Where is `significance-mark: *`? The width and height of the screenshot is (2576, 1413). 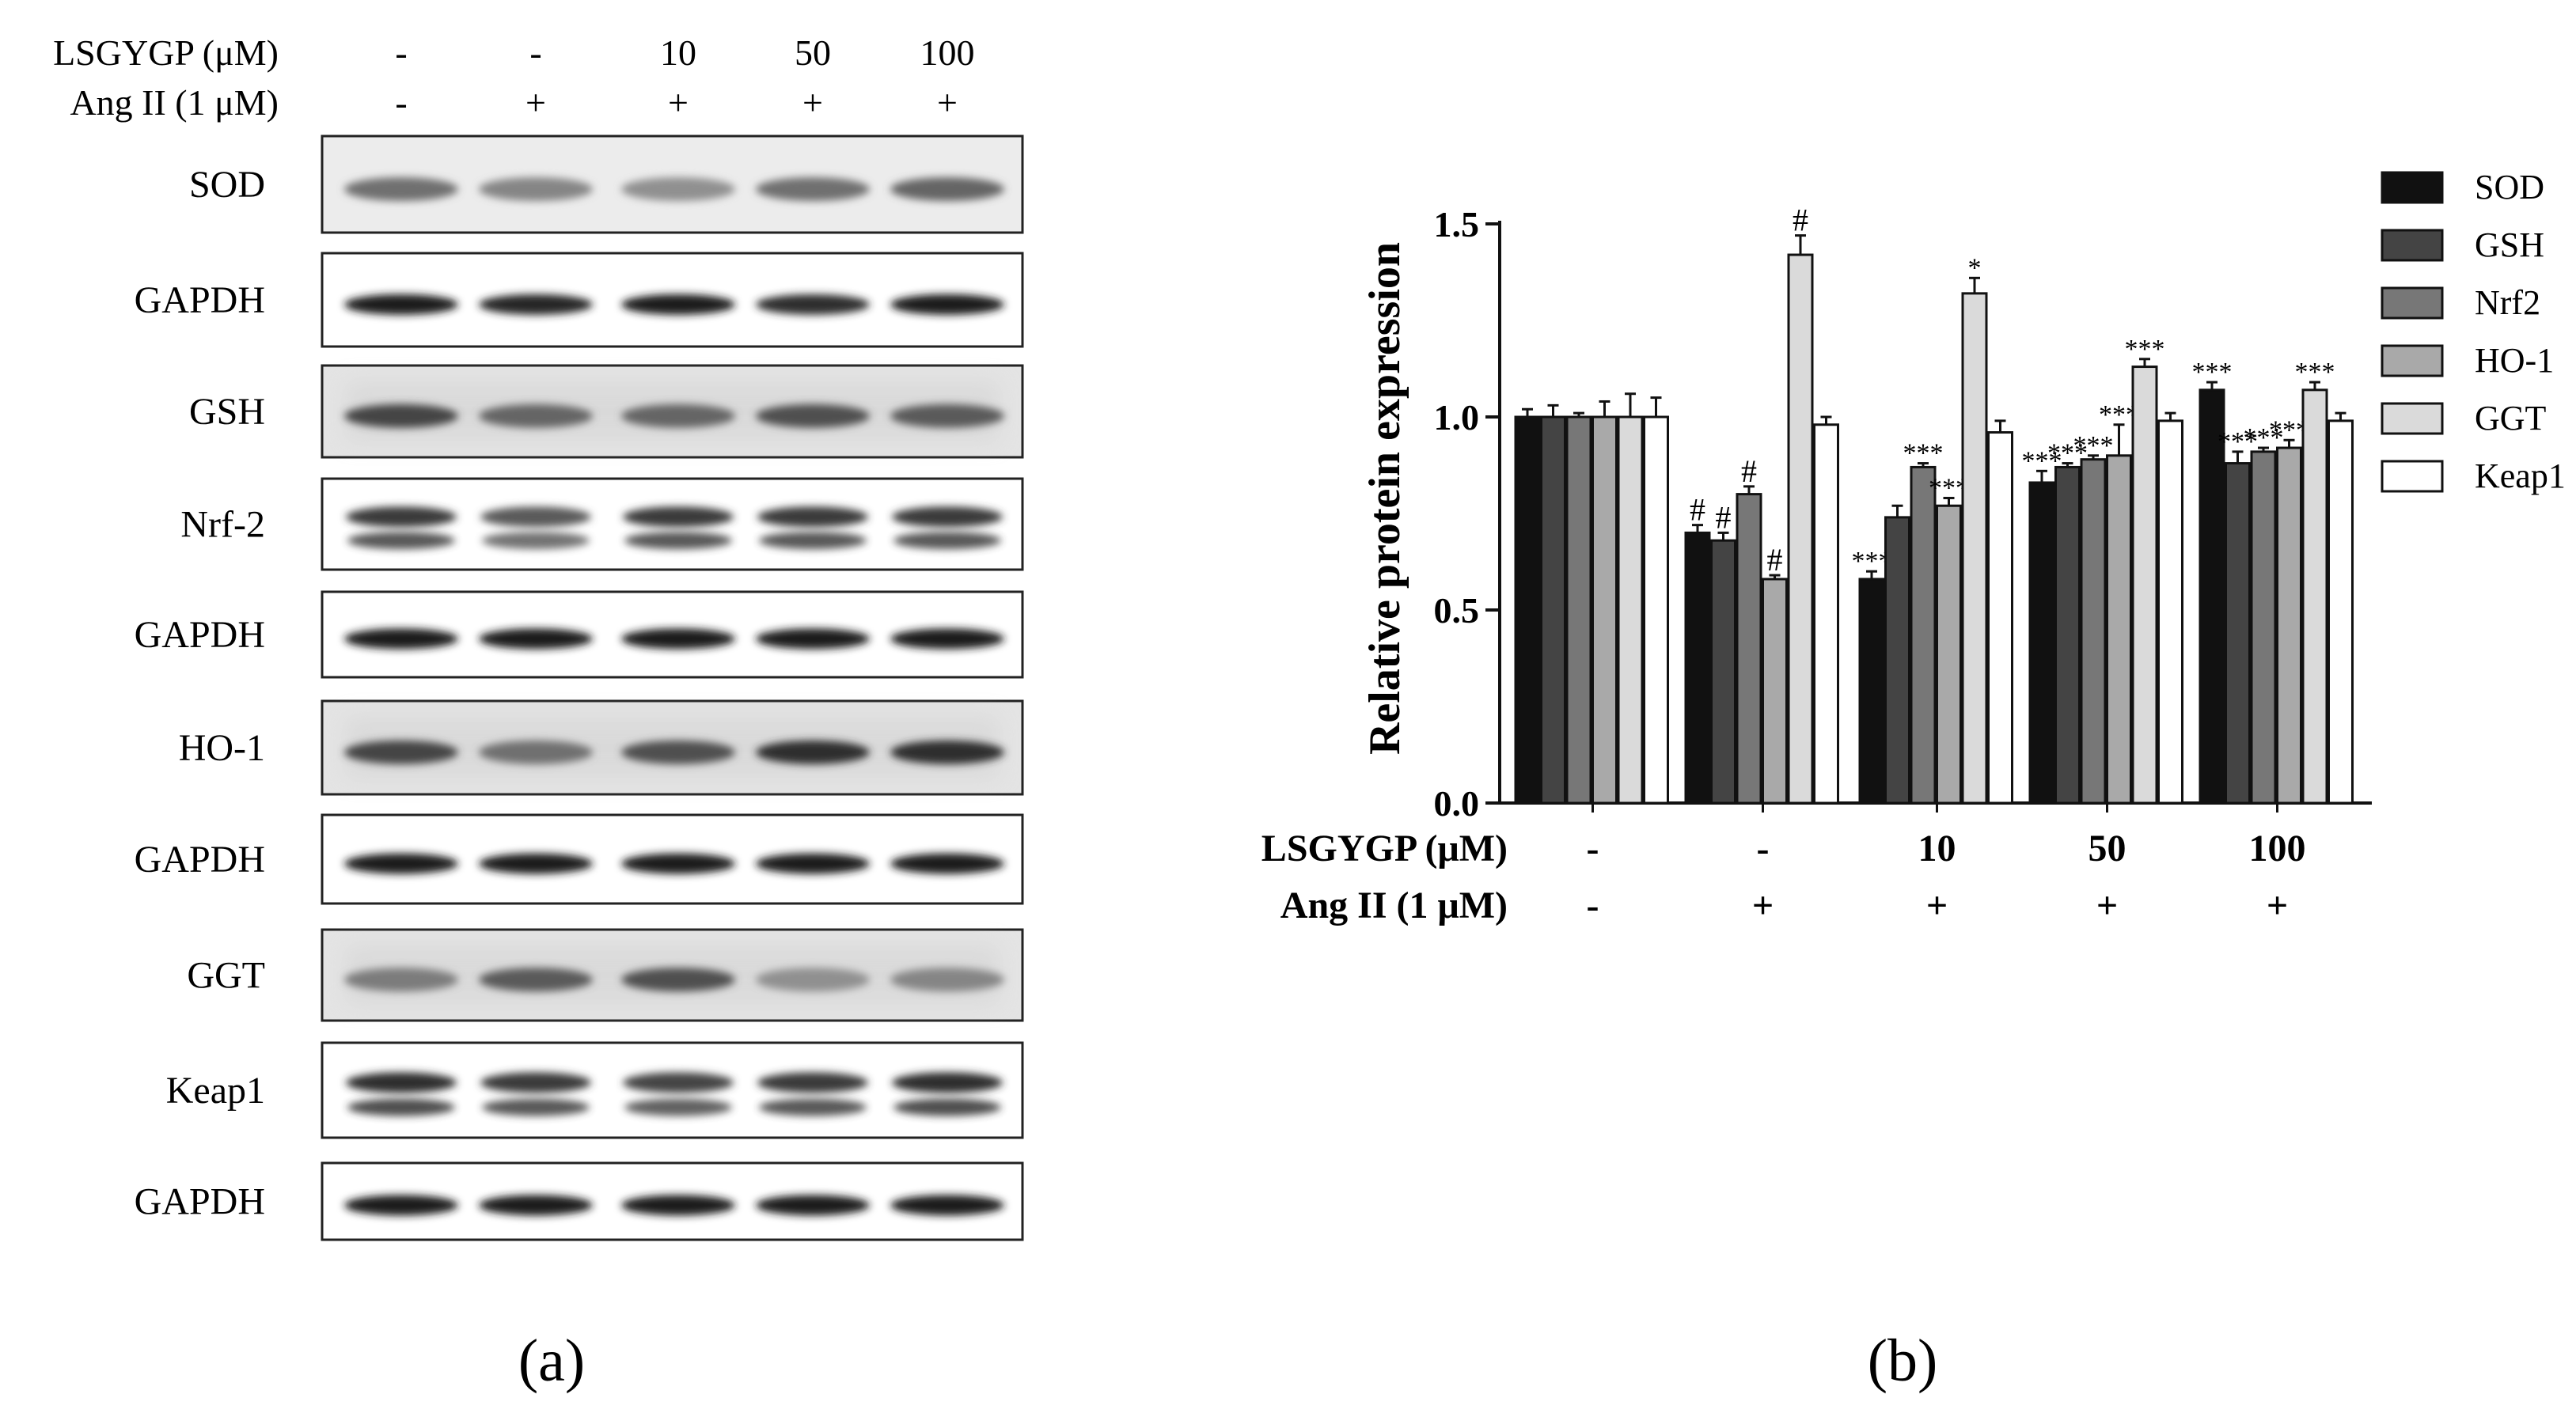
significance-mark: * is located at coordinates (1975, 267).